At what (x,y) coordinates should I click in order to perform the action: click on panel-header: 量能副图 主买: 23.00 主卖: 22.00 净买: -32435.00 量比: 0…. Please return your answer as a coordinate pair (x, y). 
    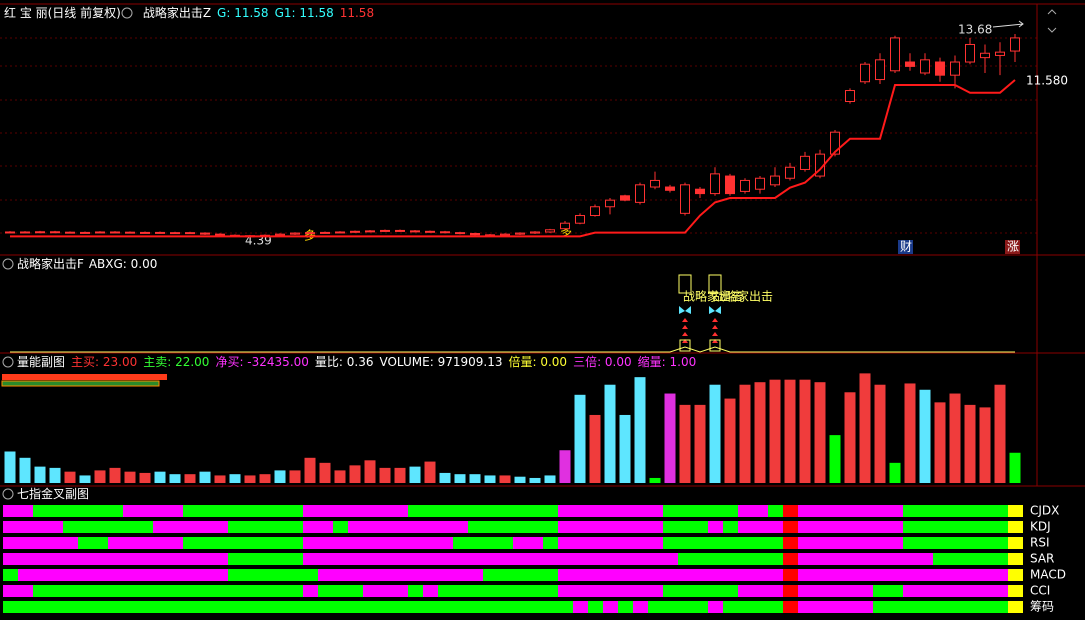
    Looking at the image, I should click on (356, 361).